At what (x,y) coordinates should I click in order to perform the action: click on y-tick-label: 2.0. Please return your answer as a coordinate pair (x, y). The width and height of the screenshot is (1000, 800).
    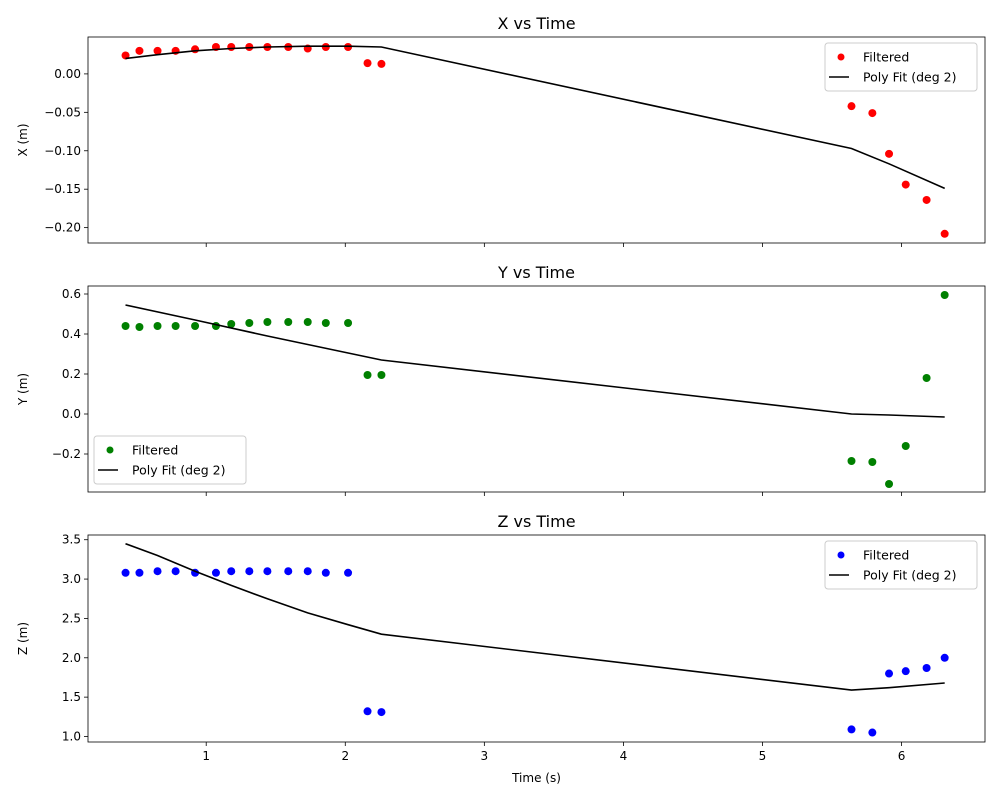
    Looking at the image, I should click on (71, 658).